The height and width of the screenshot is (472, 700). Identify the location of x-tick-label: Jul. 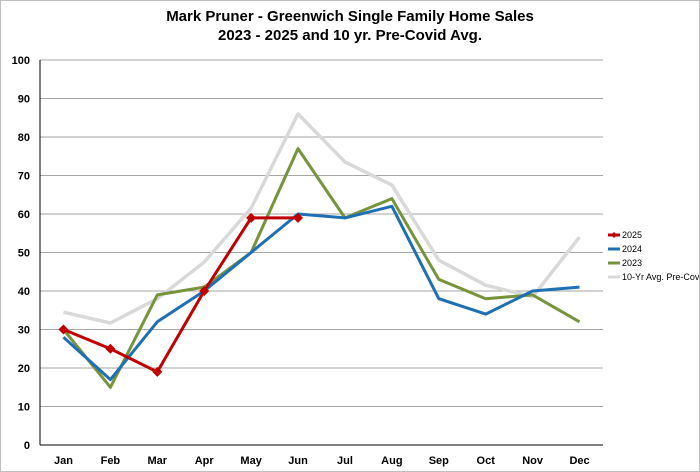
(345, 461).